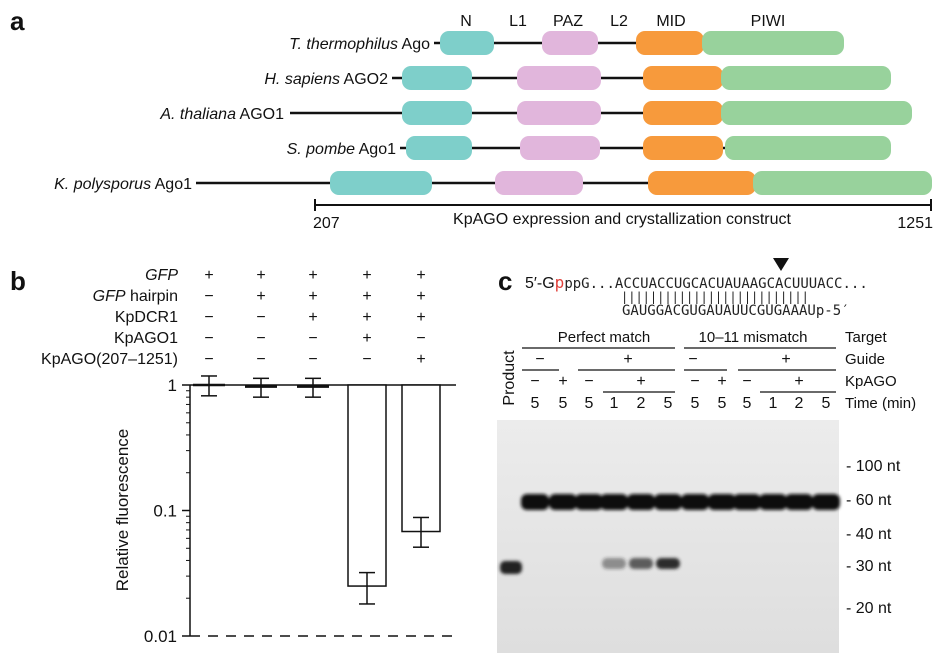 This screenshot has width=946, height=653. What do you see at coordinates (377, 149) in the screenshot?
I see `protein-name: Ago1` at bounding box center [377, 149].